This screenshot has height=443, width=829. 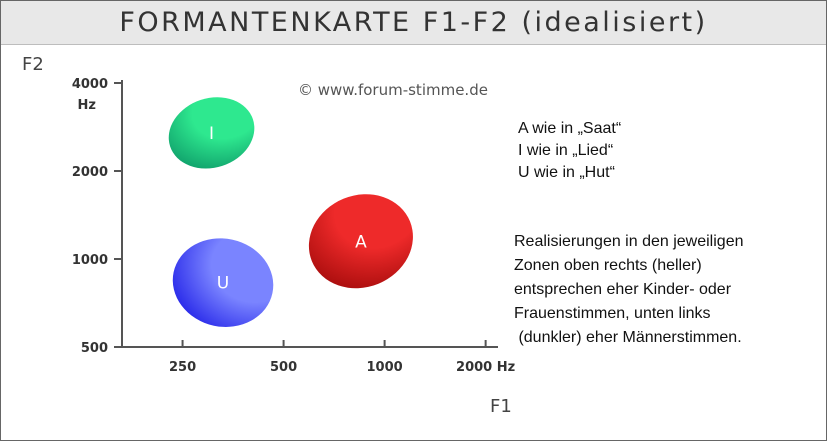 I want to click on x-tick-label: 1000, so click(x=385, y=367).